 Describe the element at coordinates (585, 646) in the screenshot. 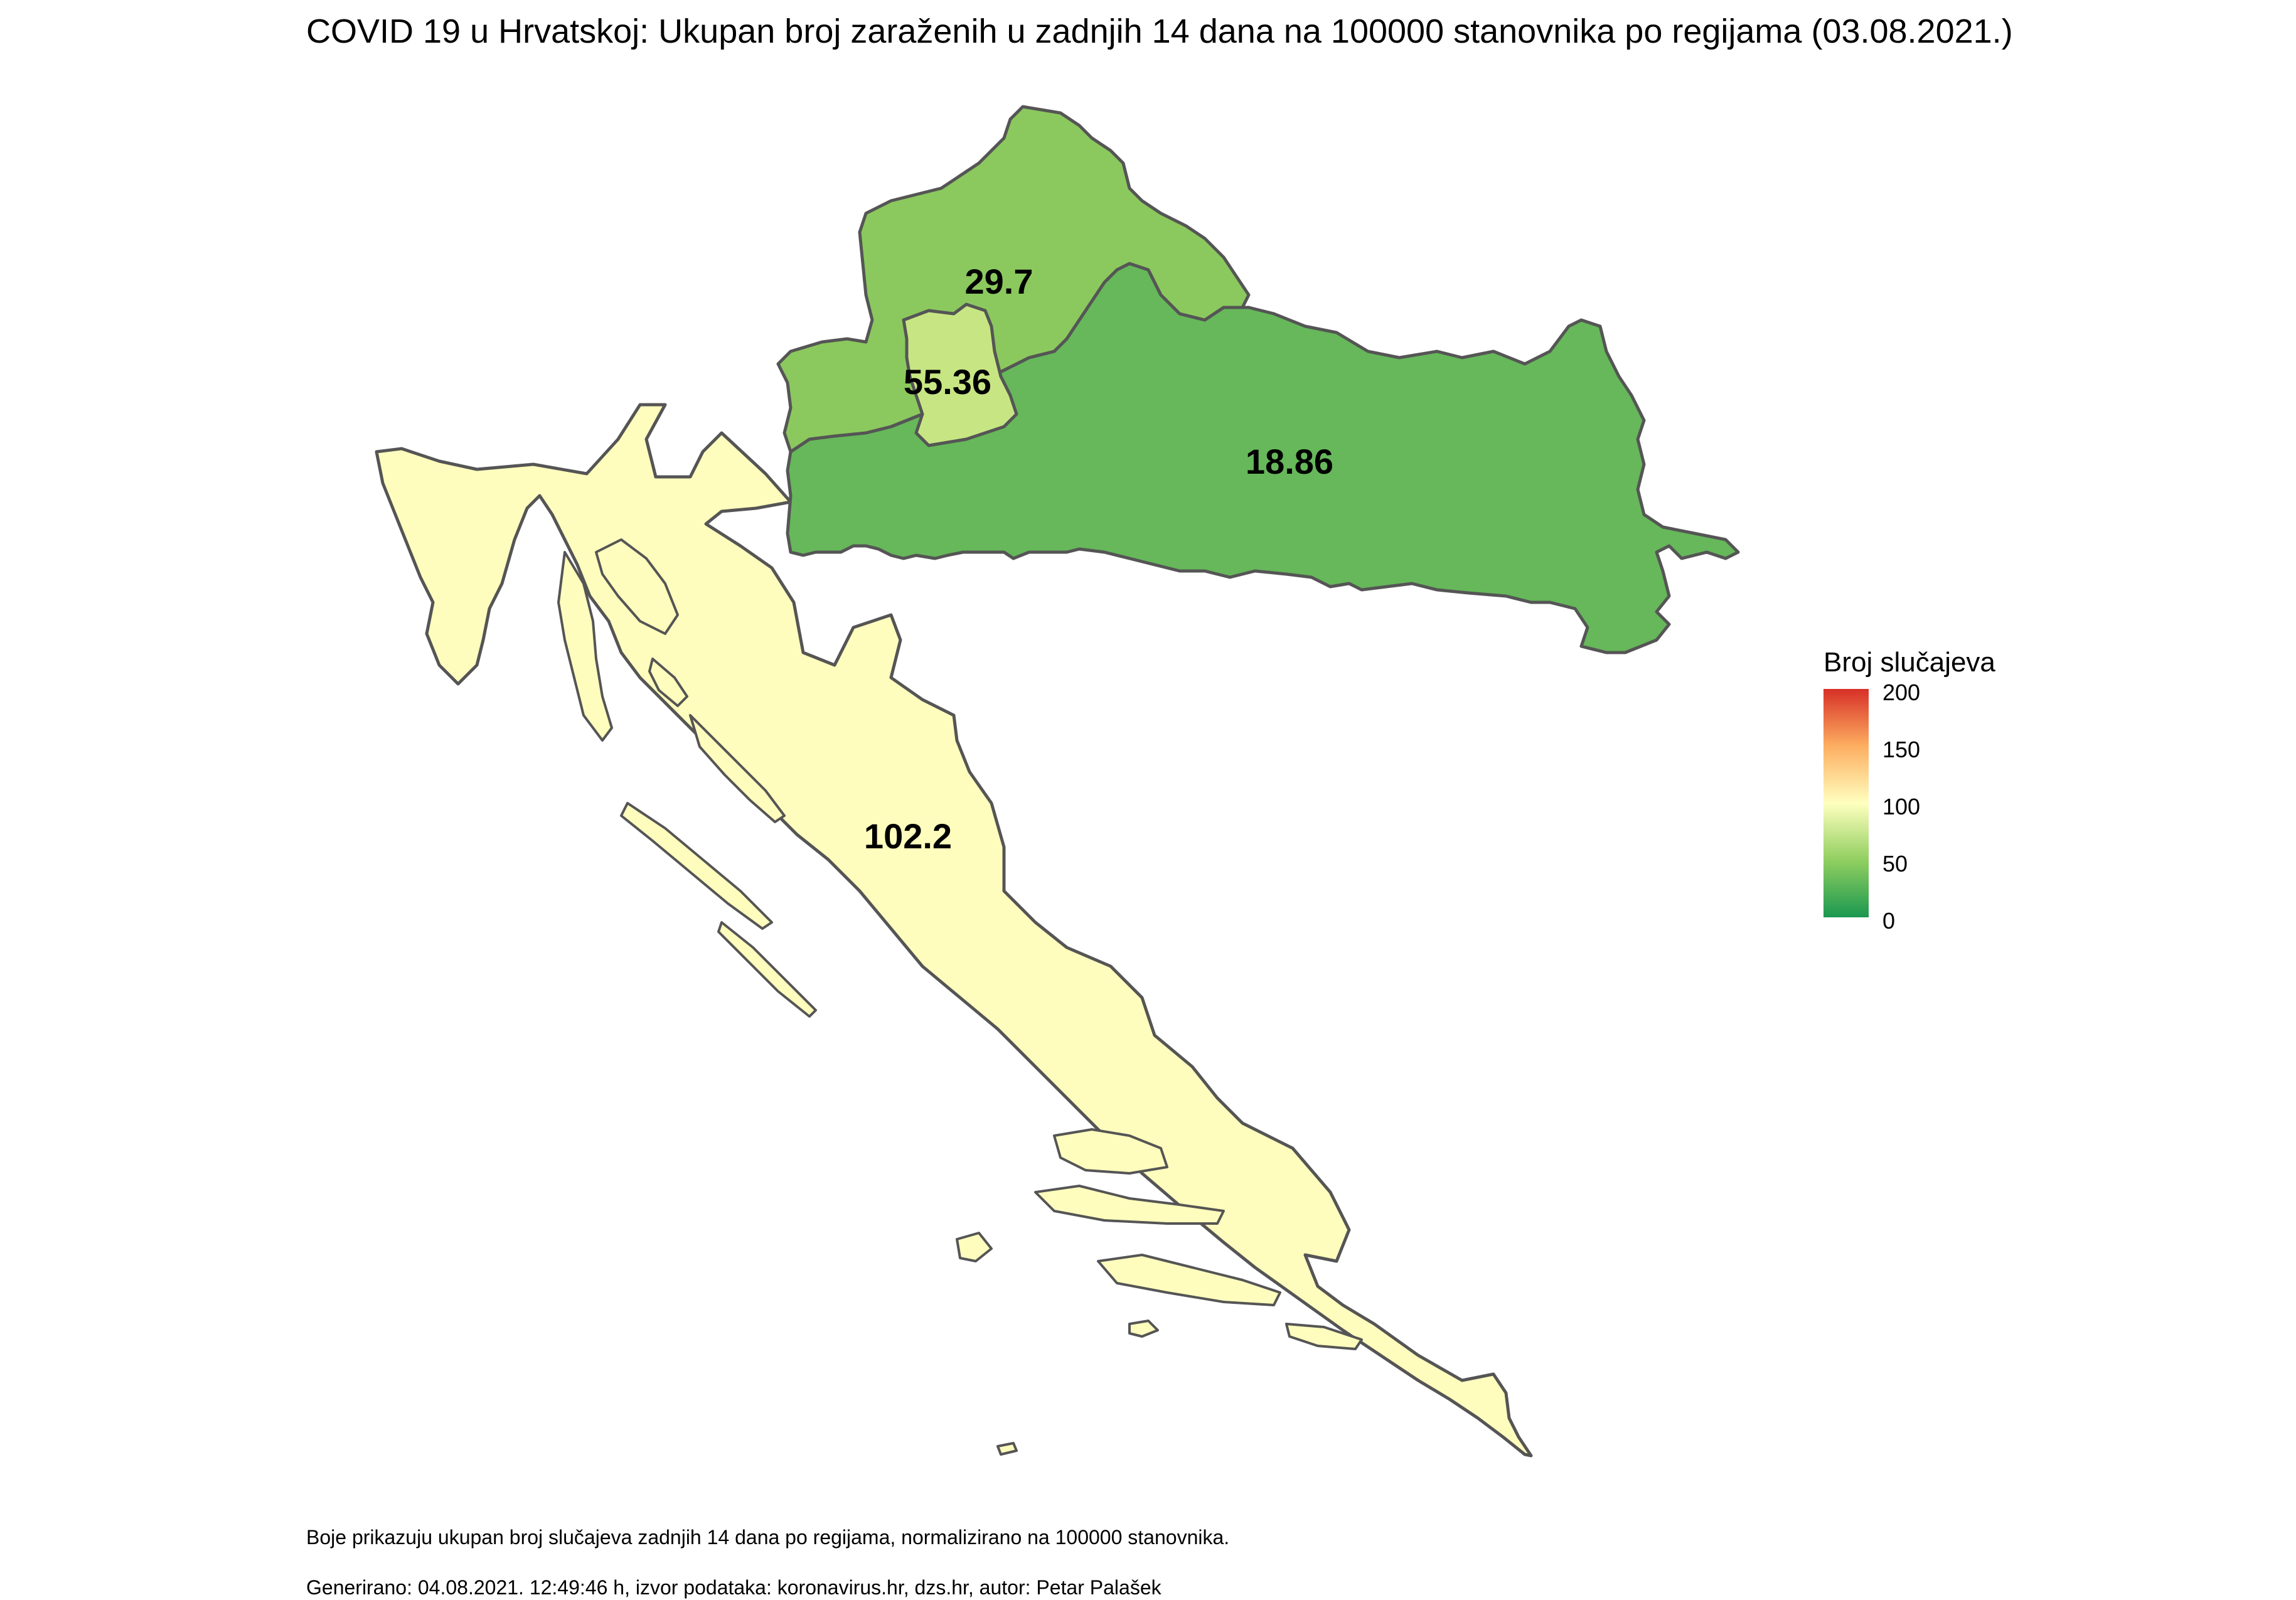

I see `island-cres` at that location.